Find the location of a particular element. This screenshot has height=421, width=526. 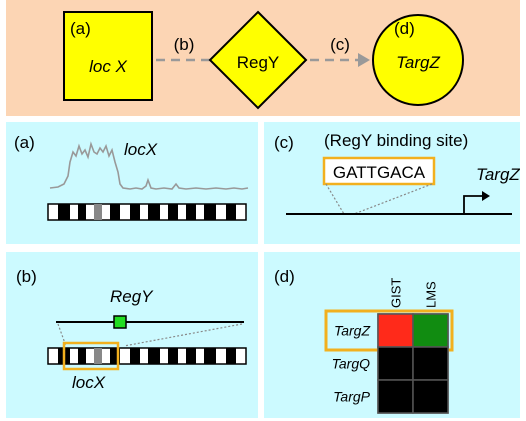

binding-site-sequence: GATTGACA is located at coordinates (379, 172).